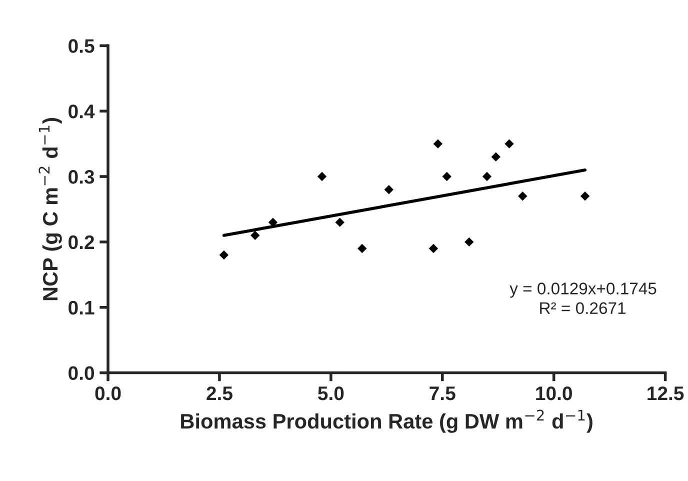 This screenshot has height=481, width=688. What do you see at coordinates (81, 242) in the screenshot?
I see `y-tick-label: 0.2` at bounding box center [81, 242].